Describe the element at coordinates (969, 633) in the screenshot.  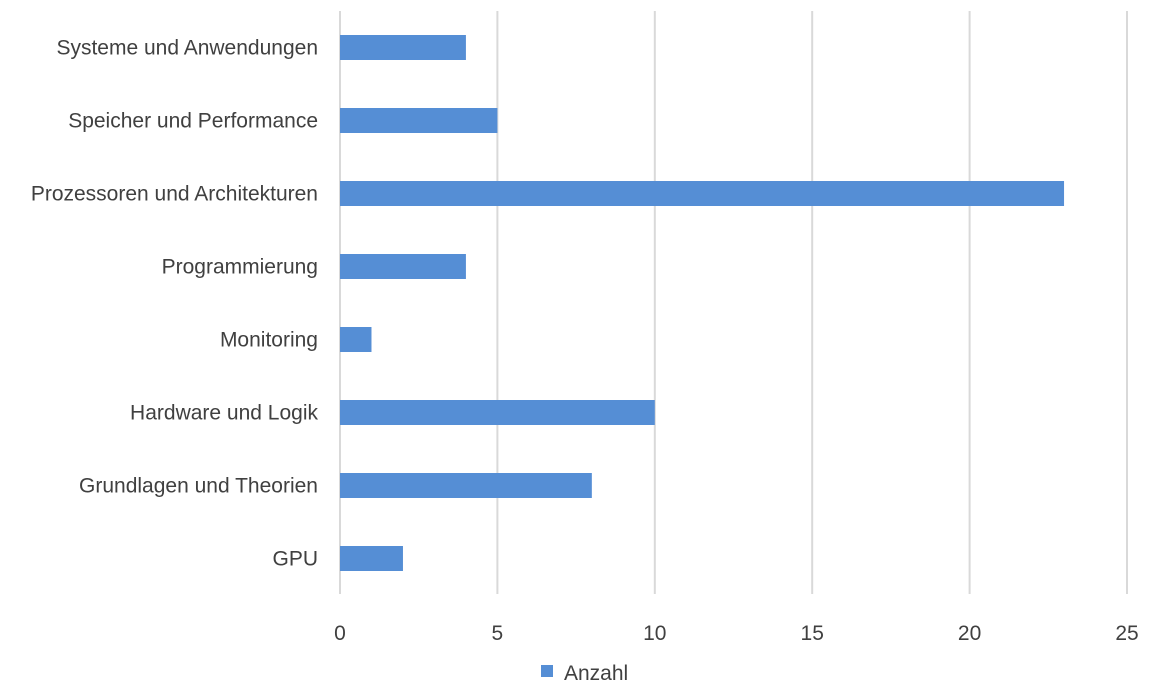
I see `x-tick-label: 20` at that location.